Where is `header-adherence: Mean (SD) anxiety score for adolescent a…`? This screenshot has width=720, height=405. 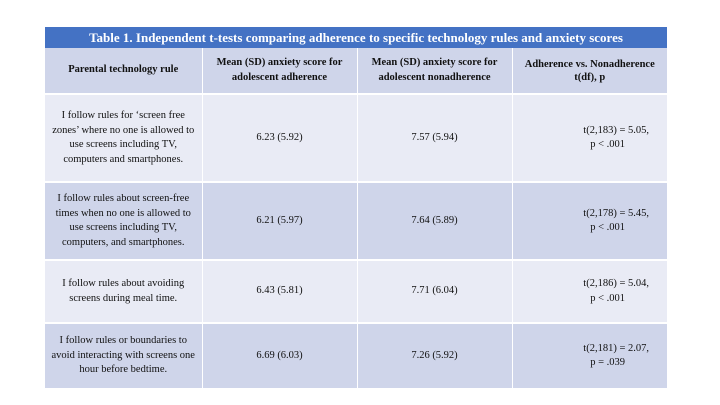 header-adherence: Mean (SD) anxiety score for adolescent a… is located at coordinates (280, 71).